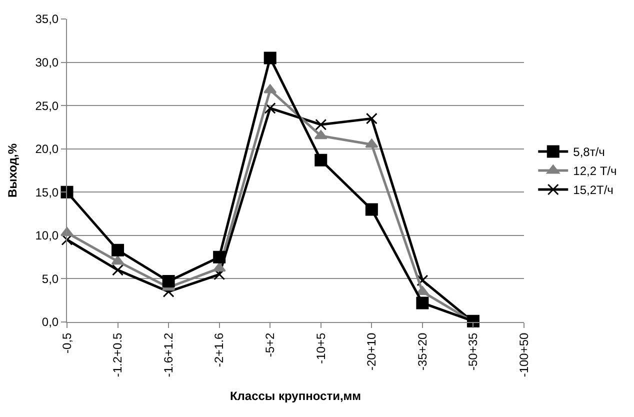 The height and width of the screenshot is (417, 634). I want to click on x-tick-label: -1.6+1.2, so click(168, 355).